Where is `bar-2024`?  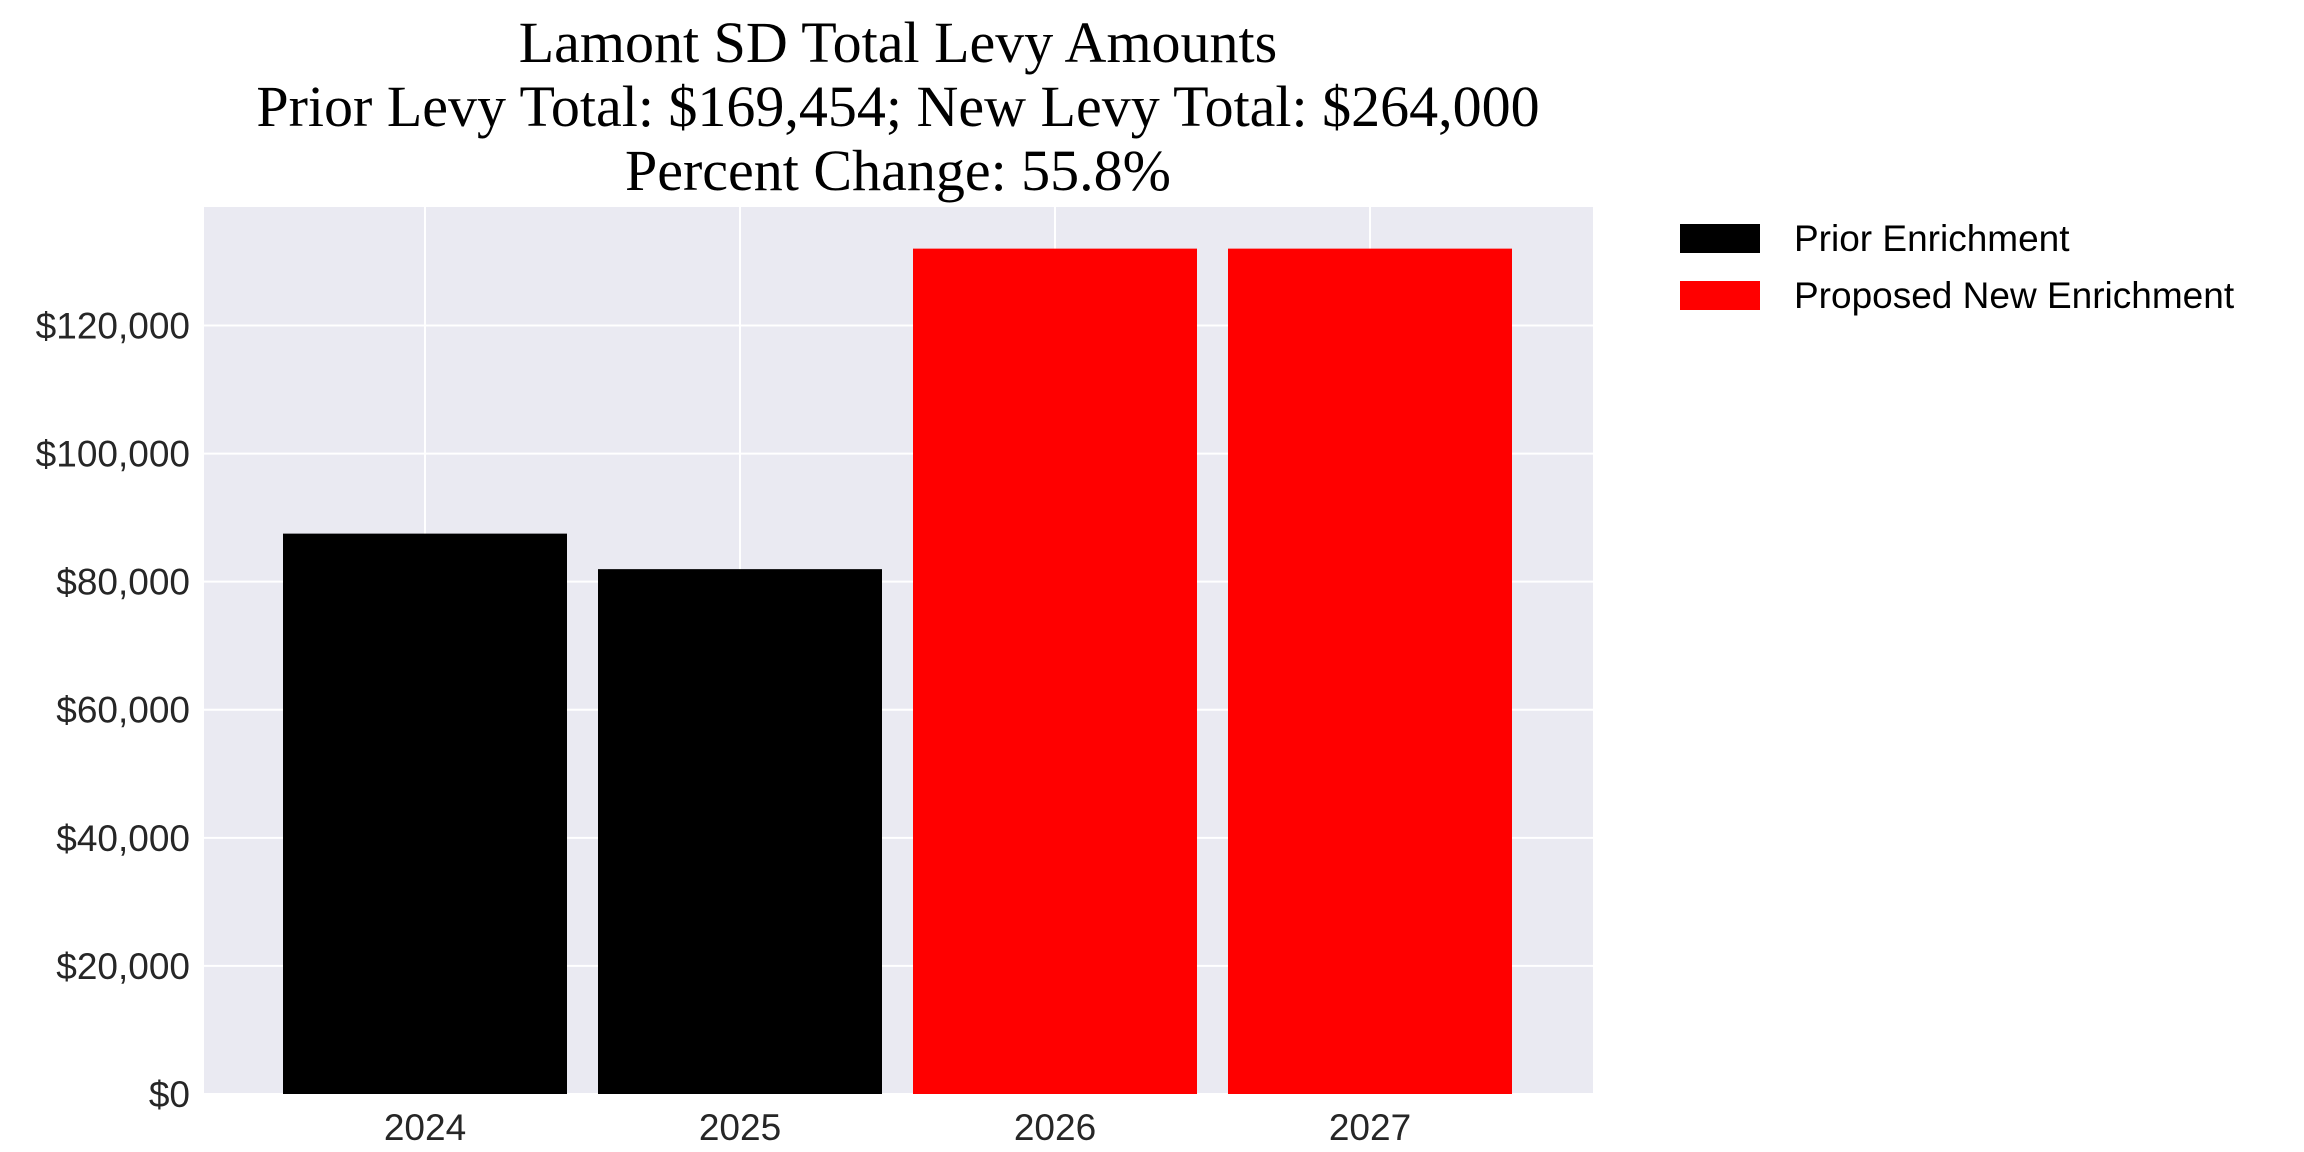
bar-2024 is located at coordinates (425, 813).